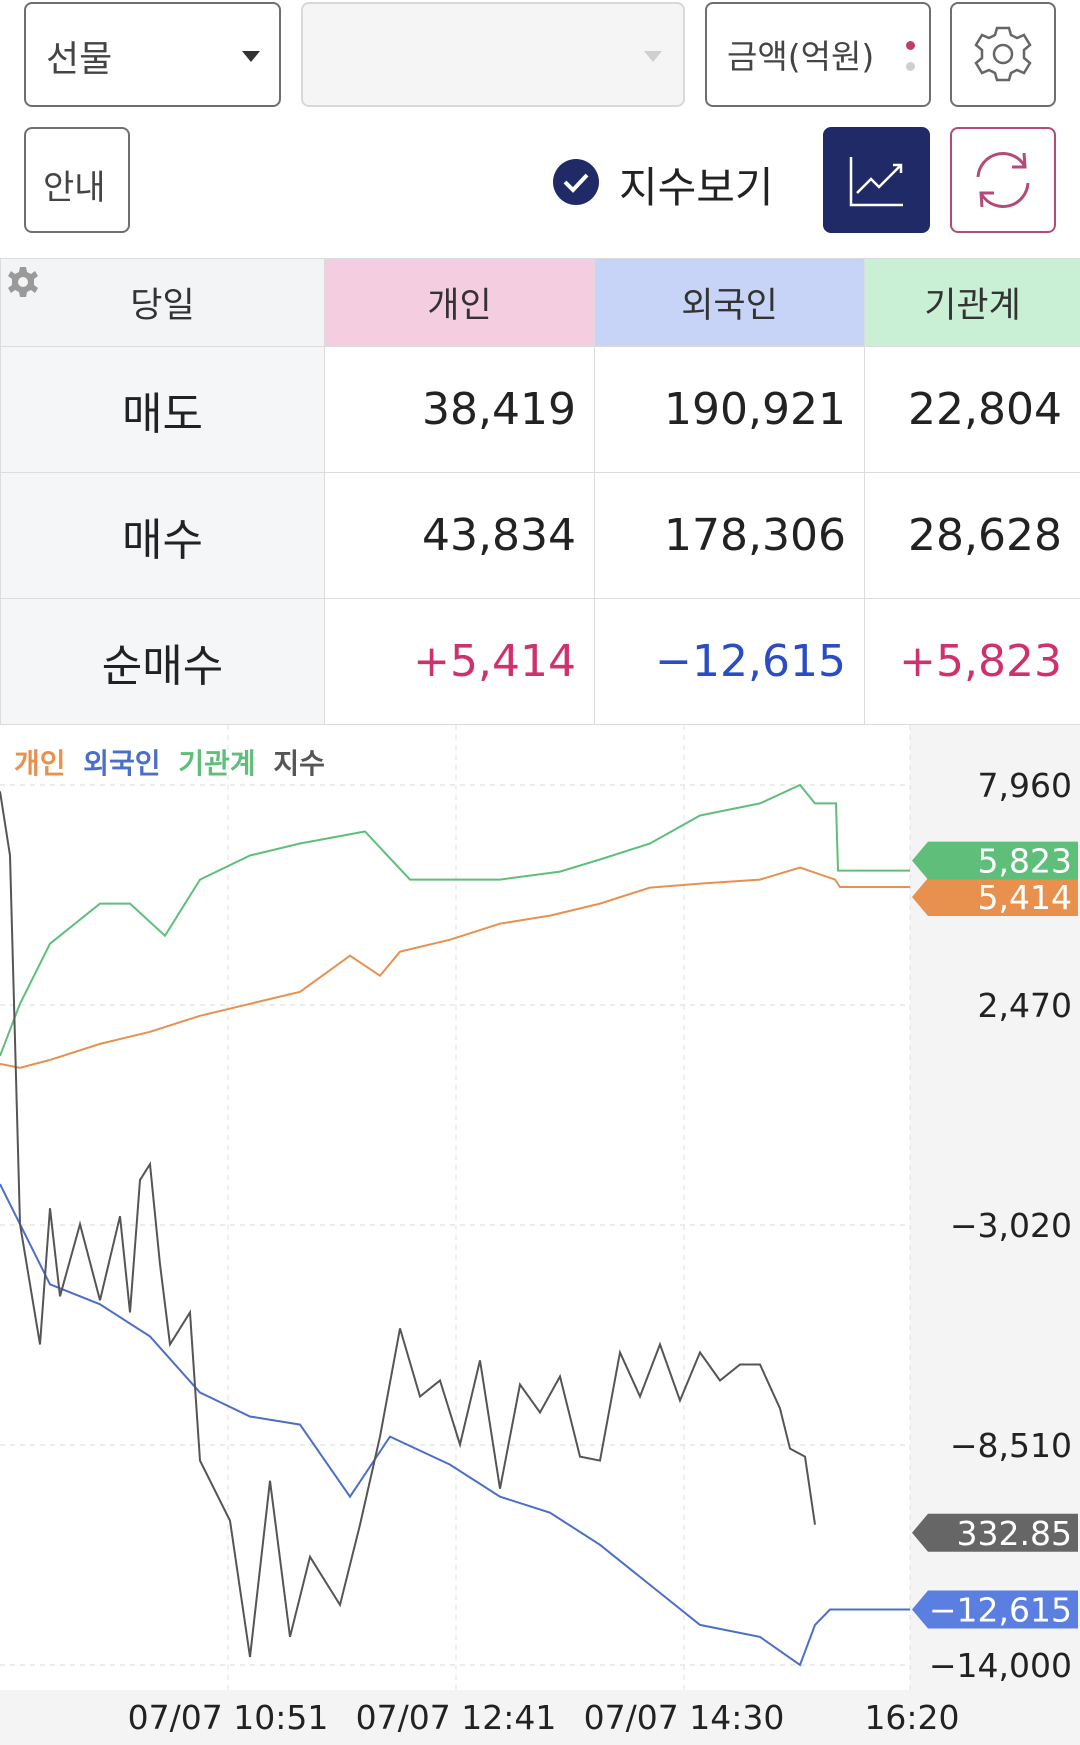 This screenshot has width=1080, height=1745. I want to click on cell-value: +5,414, so click(459, 661).